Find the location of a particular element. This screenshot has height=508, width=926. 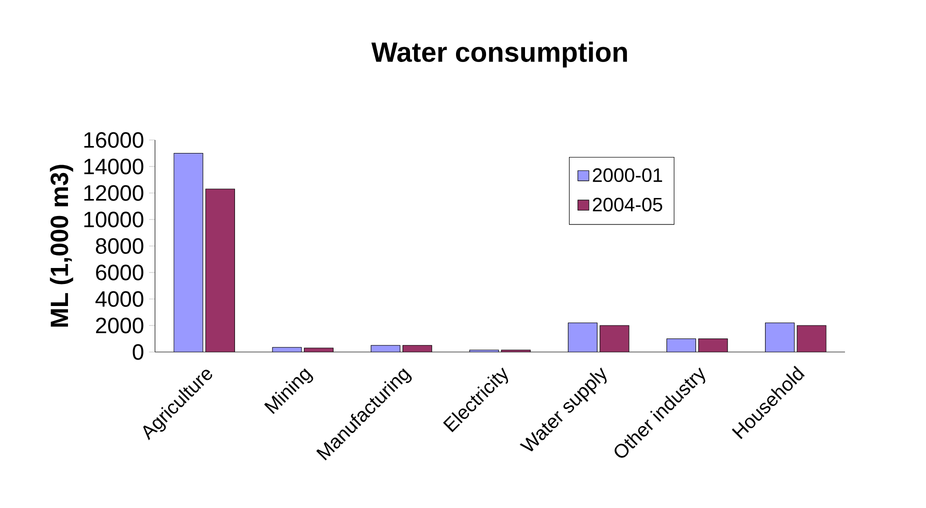

chart-title: Water consumption is located at coordinates (499, 55).